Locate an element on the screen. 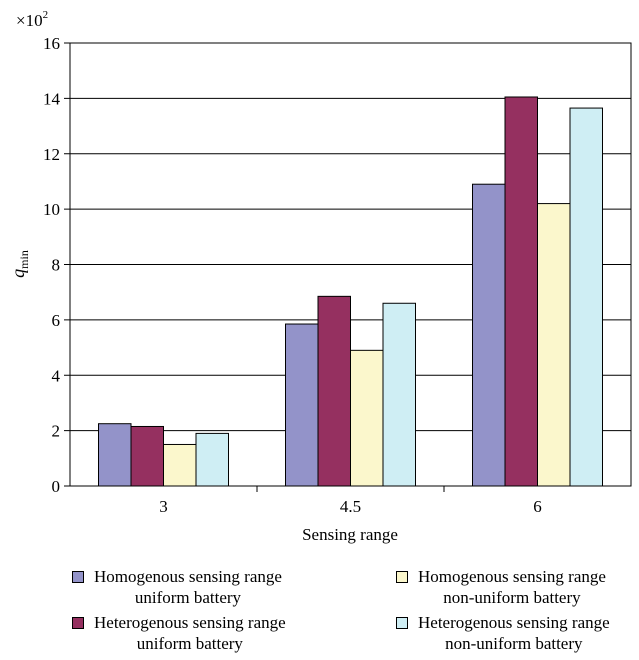  x-tick-label: 3 is located at coordinates (163, 506).